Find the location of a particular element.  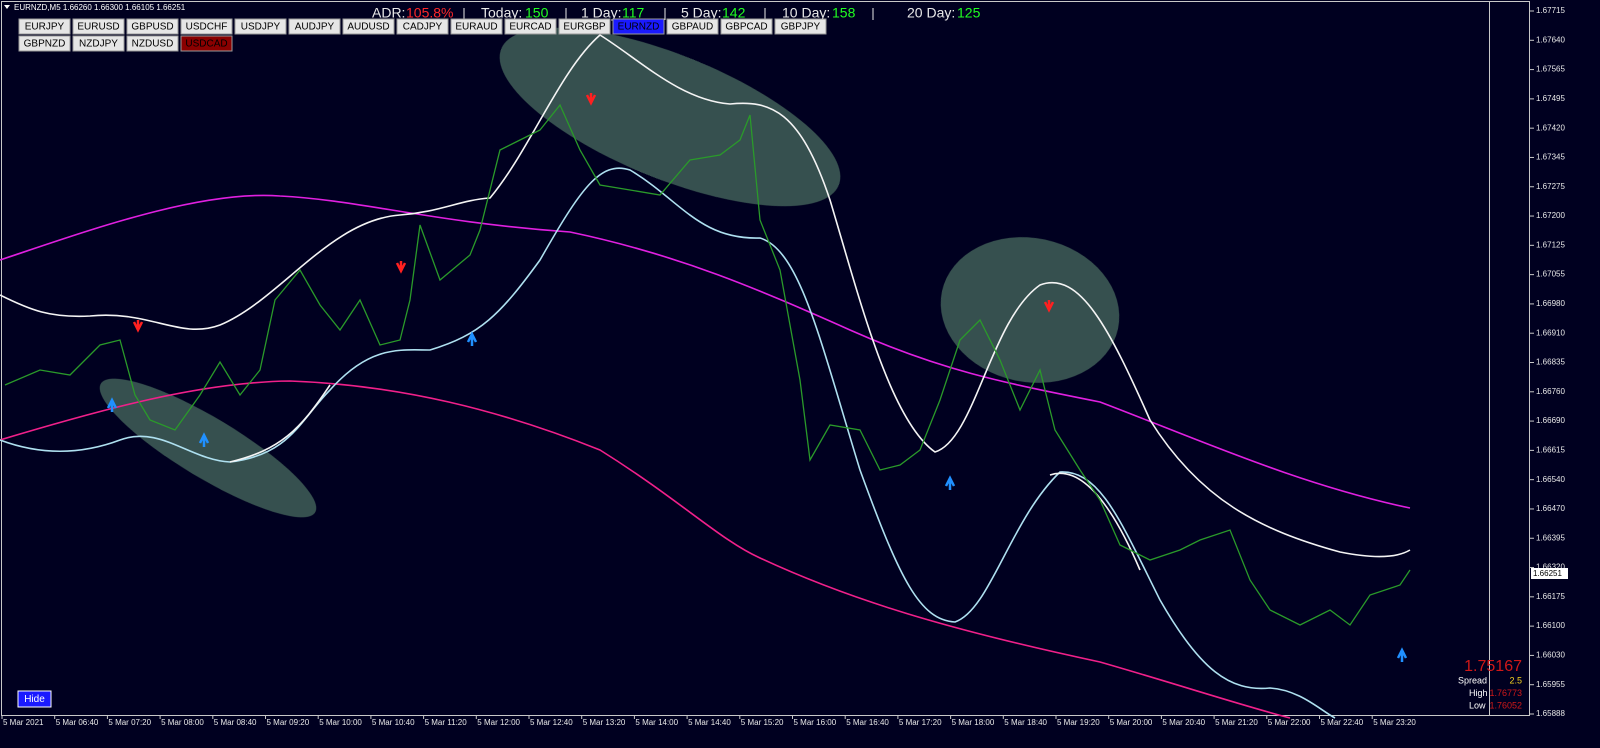

info-value: 1.76773 is located at coordinates (1505, 693).